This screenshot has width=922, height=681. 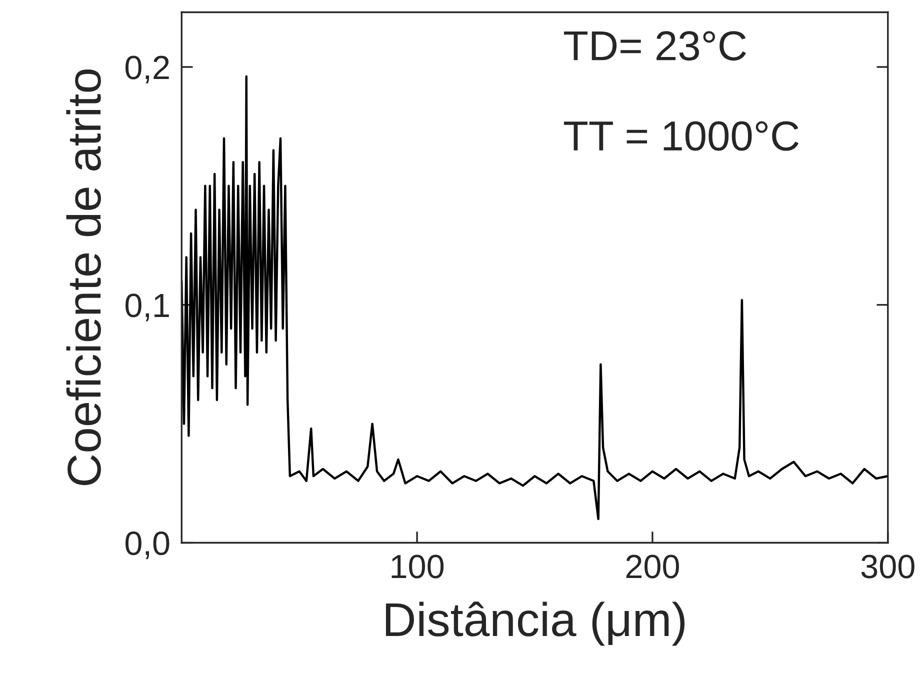 What do you see at coordinates (681, 136) in the screenshot?
I see `annotation: TT = 1000°C` at bounding box center [681, 136].